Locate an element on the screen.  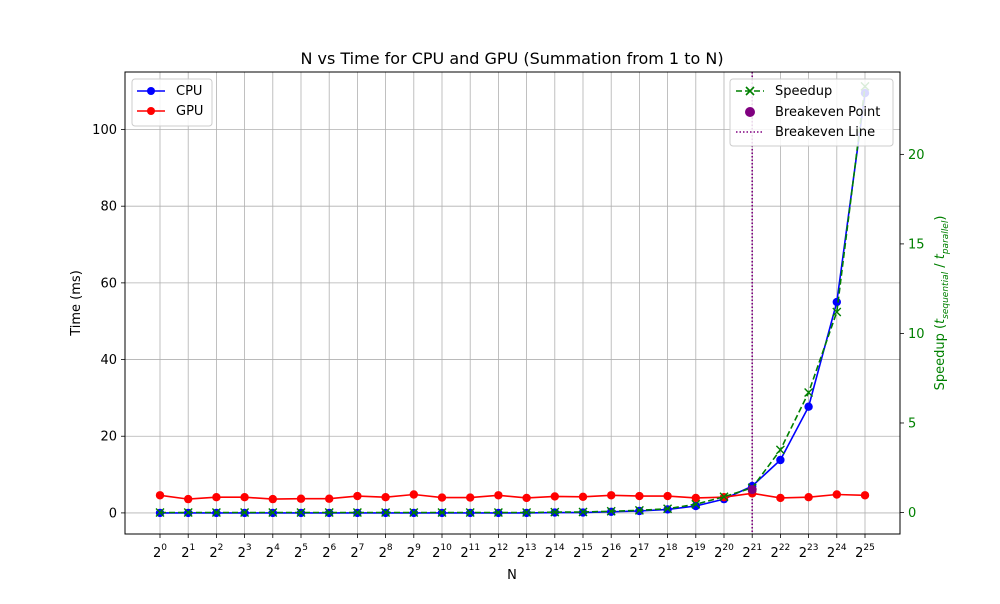
y-tick-label: 20 is located at coordinates (108, 437).